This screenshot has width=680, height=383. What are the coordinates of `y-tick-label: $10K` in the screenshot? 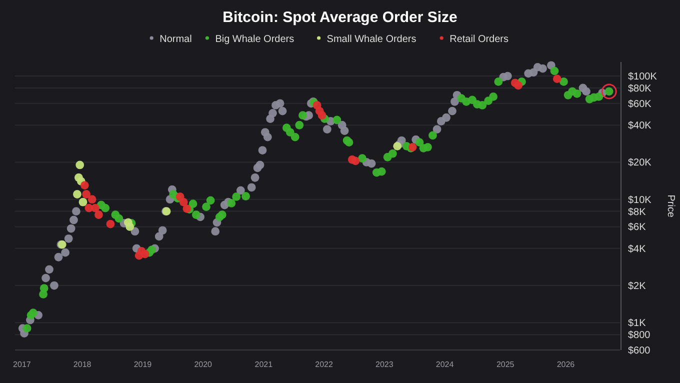 It's located at (640, 200).